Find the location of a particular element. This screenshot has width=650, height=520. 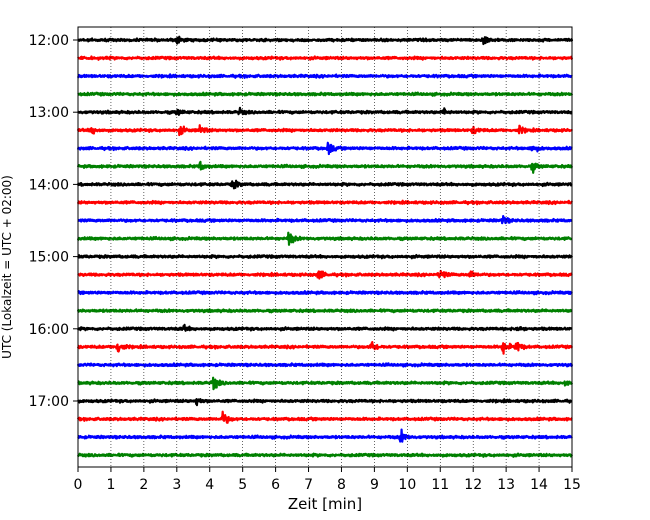

y-tick-label: 13:00 is located at coordinates (49, 113).